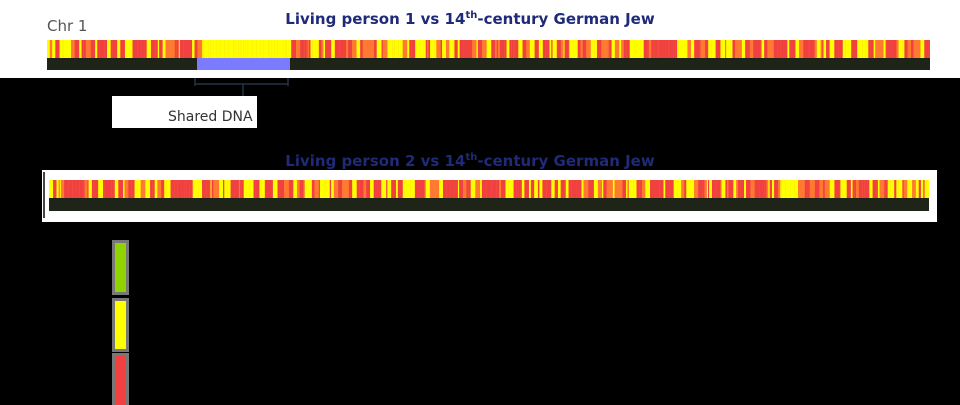 The image size is (960, 405). I want to click on chromosome-stripes, so click(488, 49).